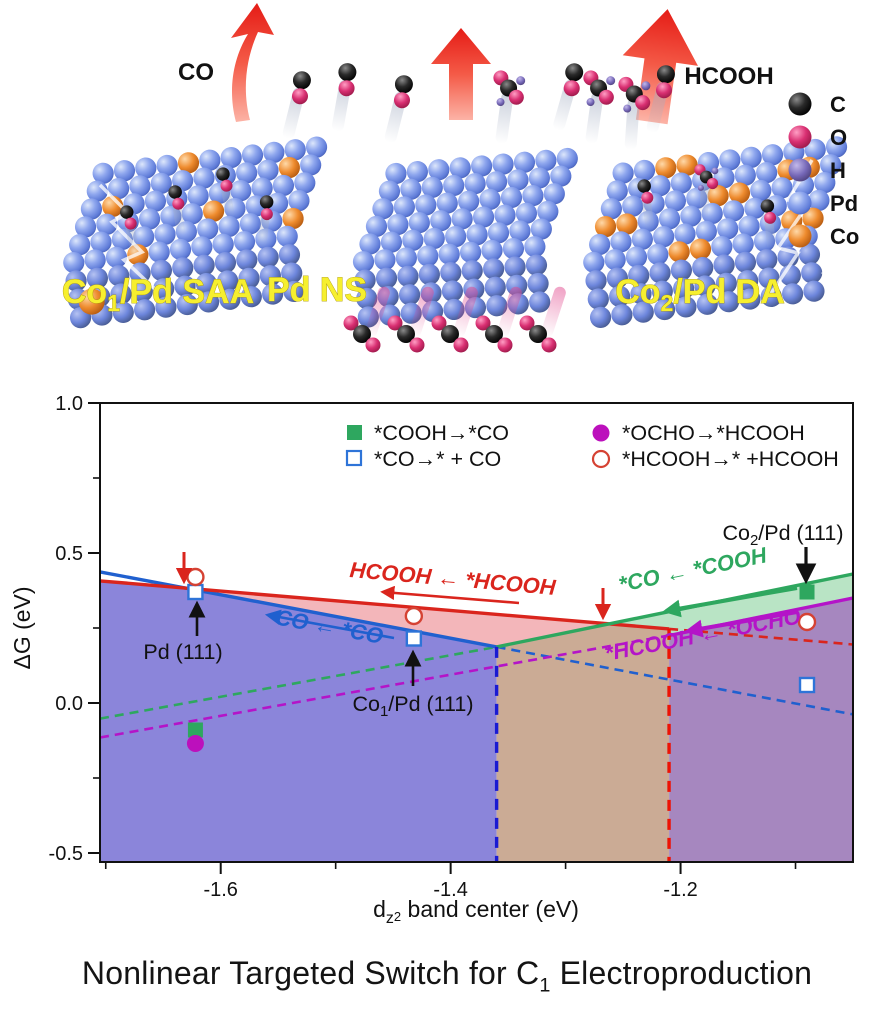  I want to click on legend-marker-open-circle, so click(601, 459).